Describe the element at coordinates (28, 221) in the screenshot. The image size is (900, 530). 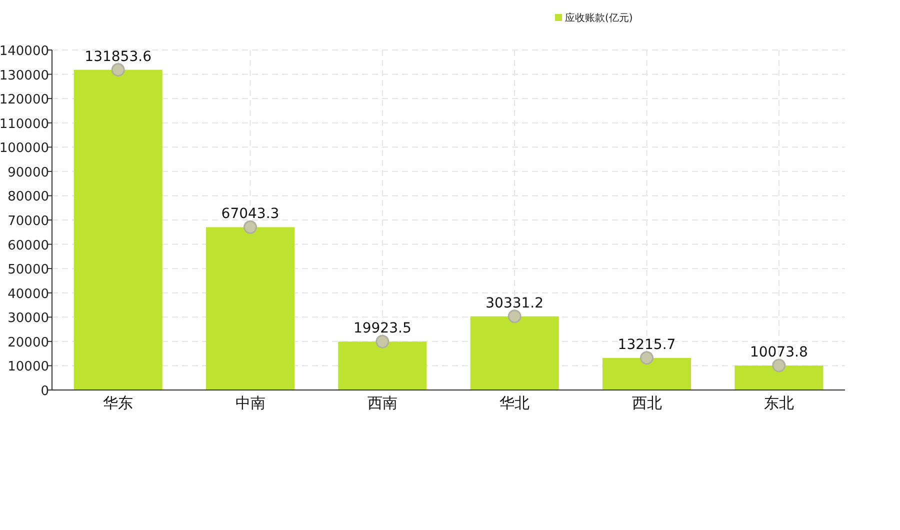
I see `y-tick-label: 70000` at that location.